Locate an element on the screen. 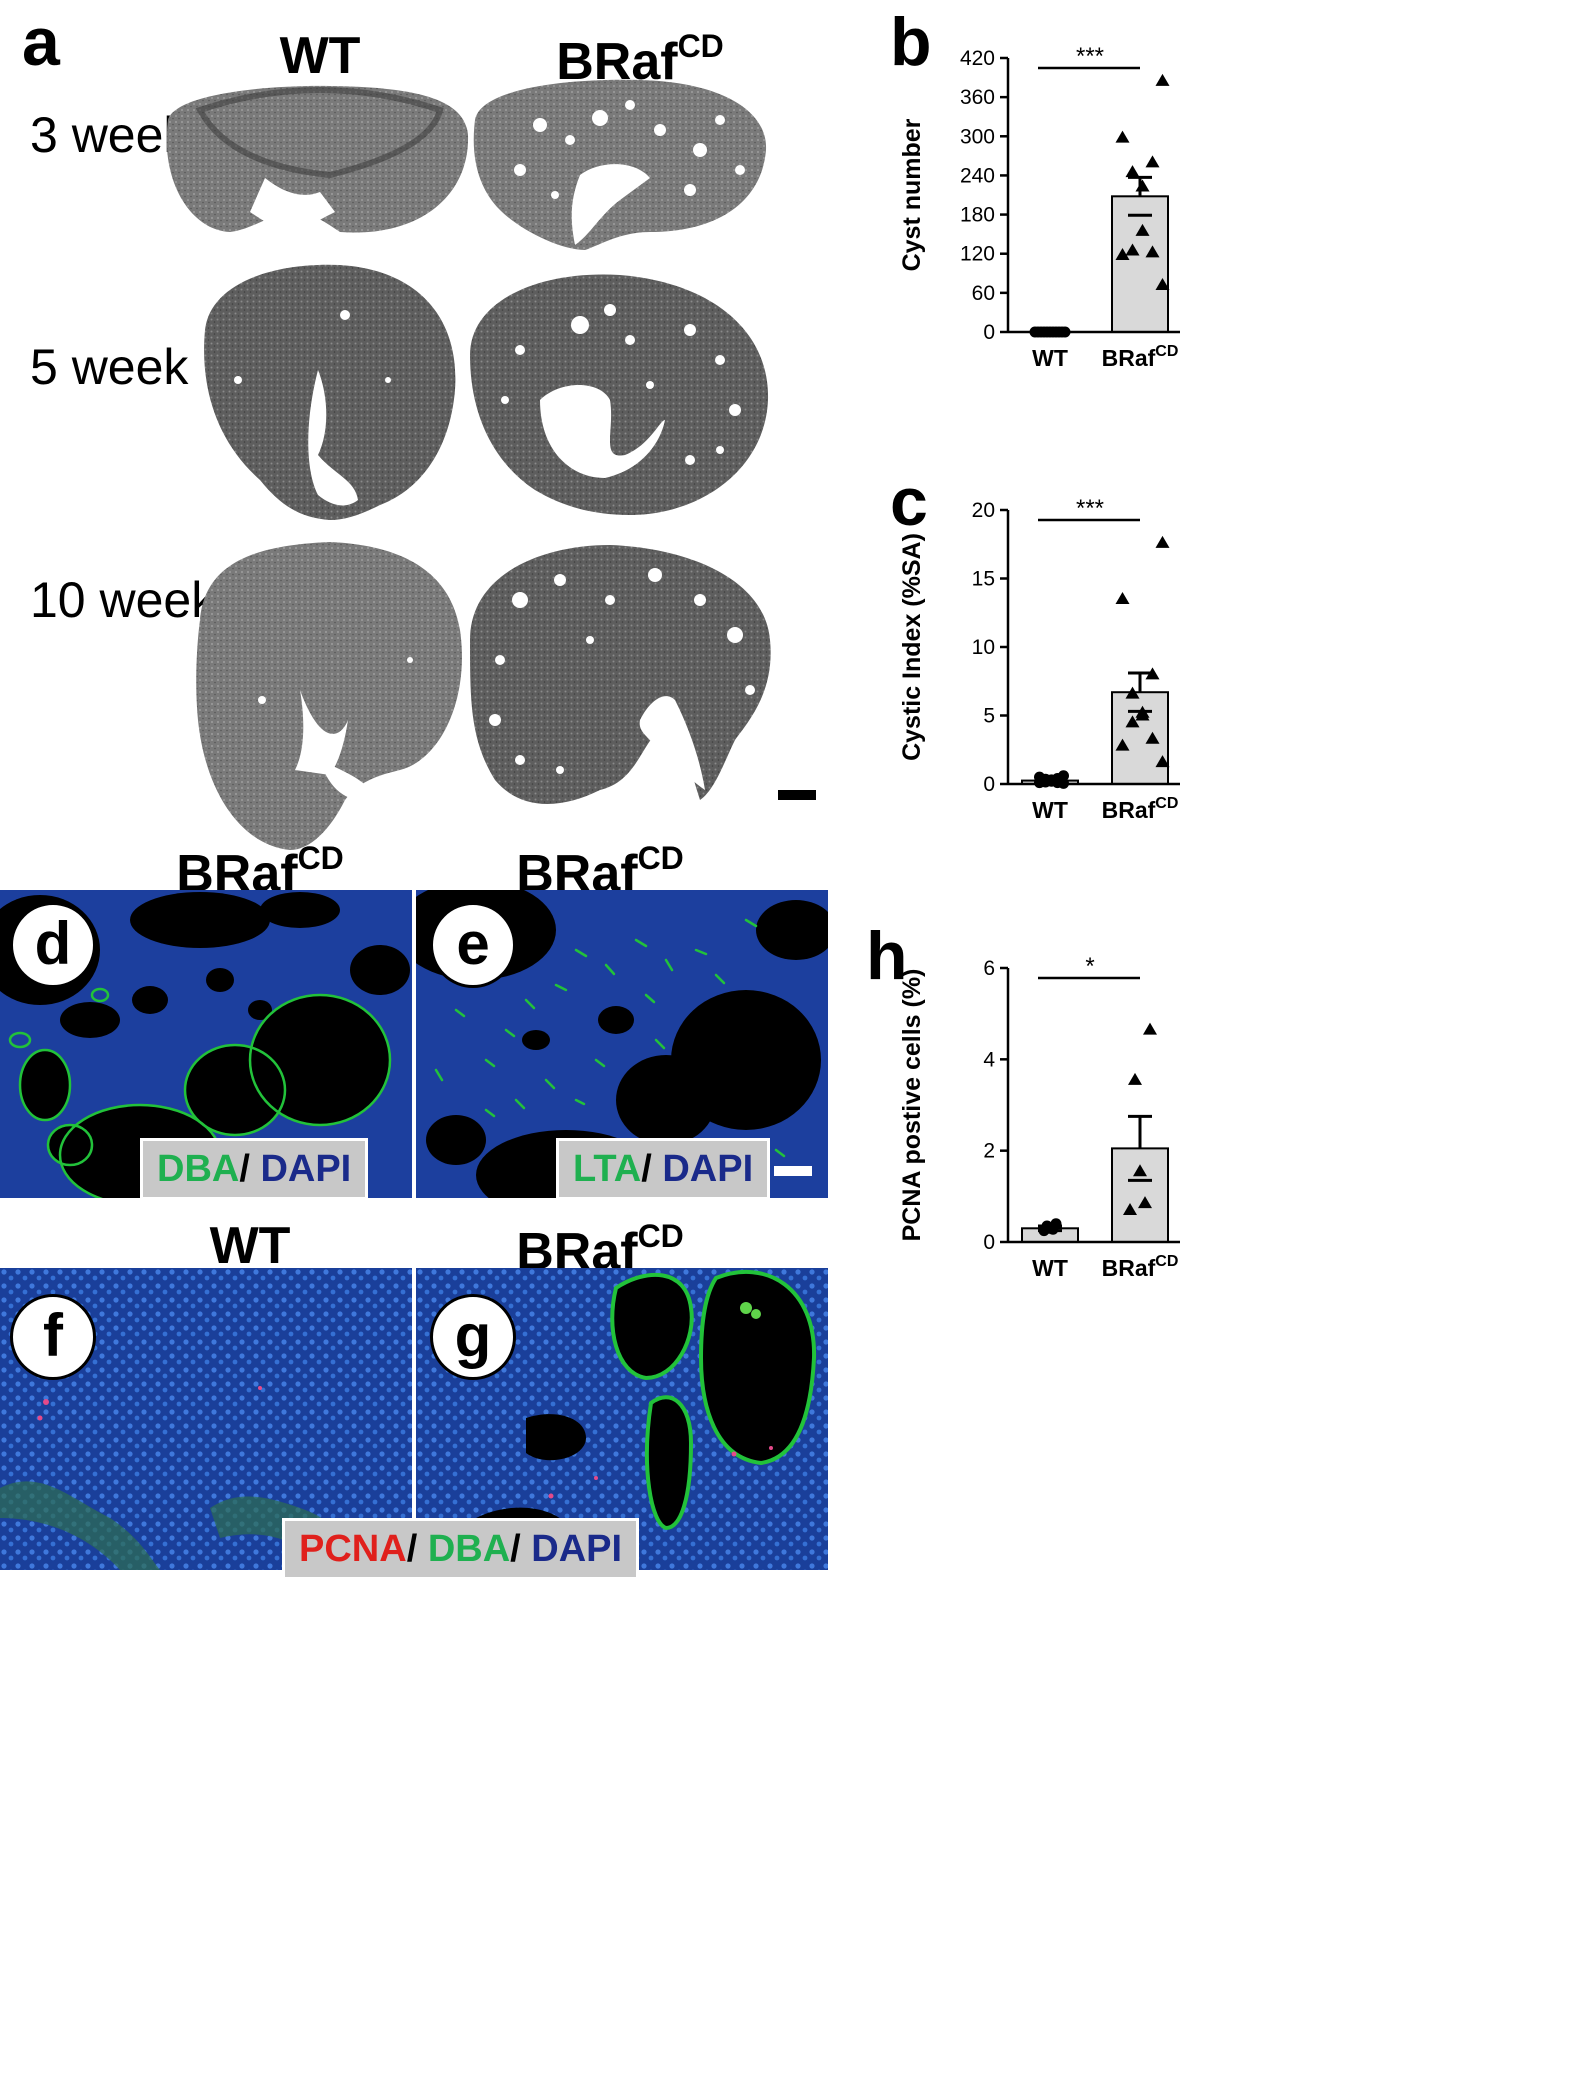 The image size is (1592, 2100). stain-fg-dba: DBA is located at coordinates (469, 1549).